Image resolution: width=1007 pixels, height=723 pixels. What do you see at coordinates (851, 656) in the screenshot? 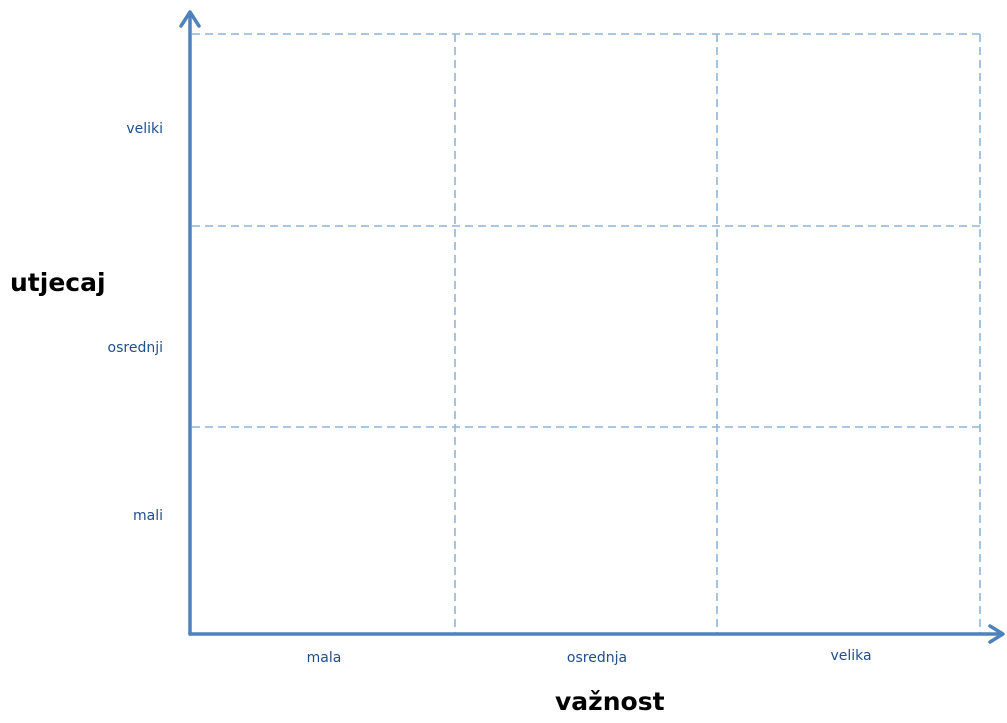
I see `x-level-label: velika` at bounding box center [851, 656].